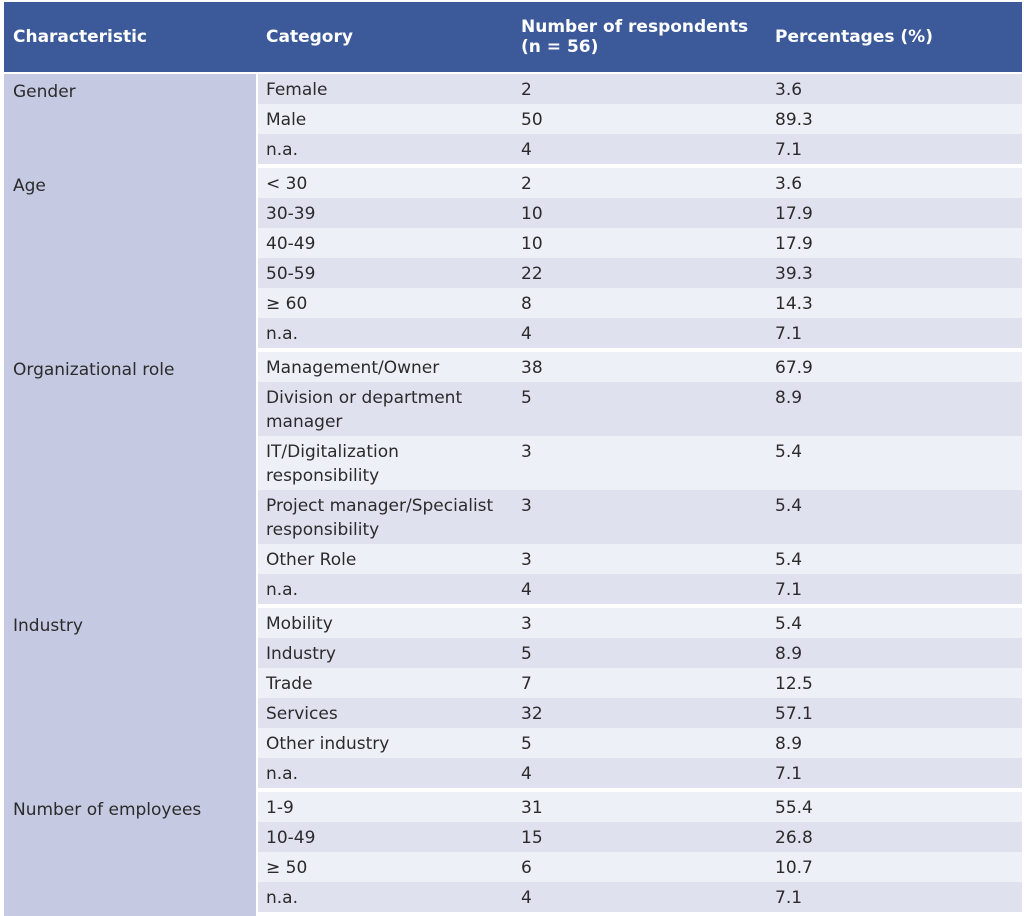  I want to click on table-row: Industry 5 8.9, so click(513, 653).